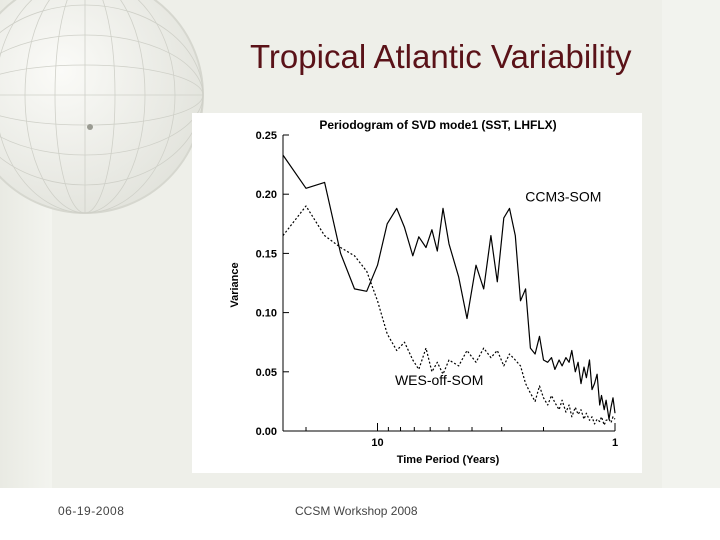  Describe the element at coordinates (439, 380) in the screenshot. I see `series-annotation: WES-off-SOM` at that location.